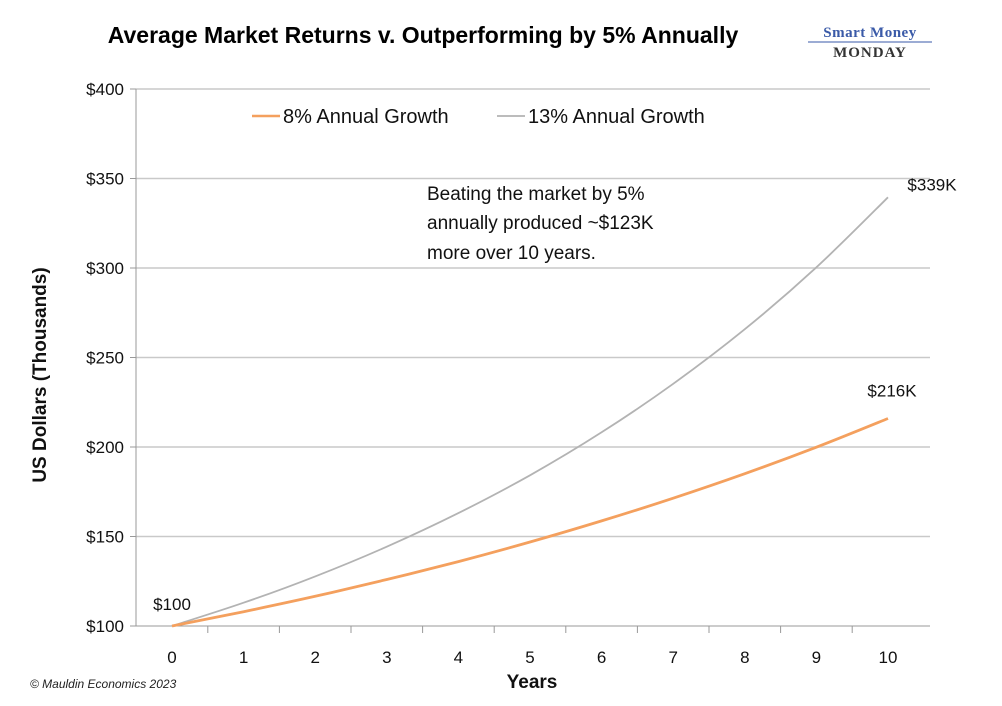 This screenshot has height=706, width=1002. I want to click on x-tick-label: 2, so click(314, 657).